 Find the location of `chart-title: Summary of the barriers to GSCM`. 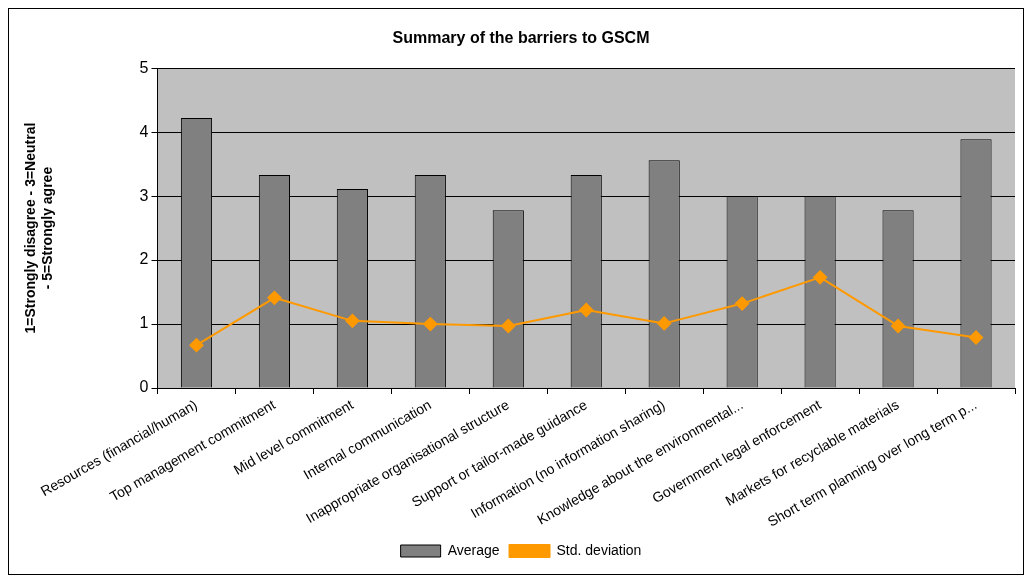

chart-title: Summary of the barriers to GSCM is located at coordinates (521, 38).